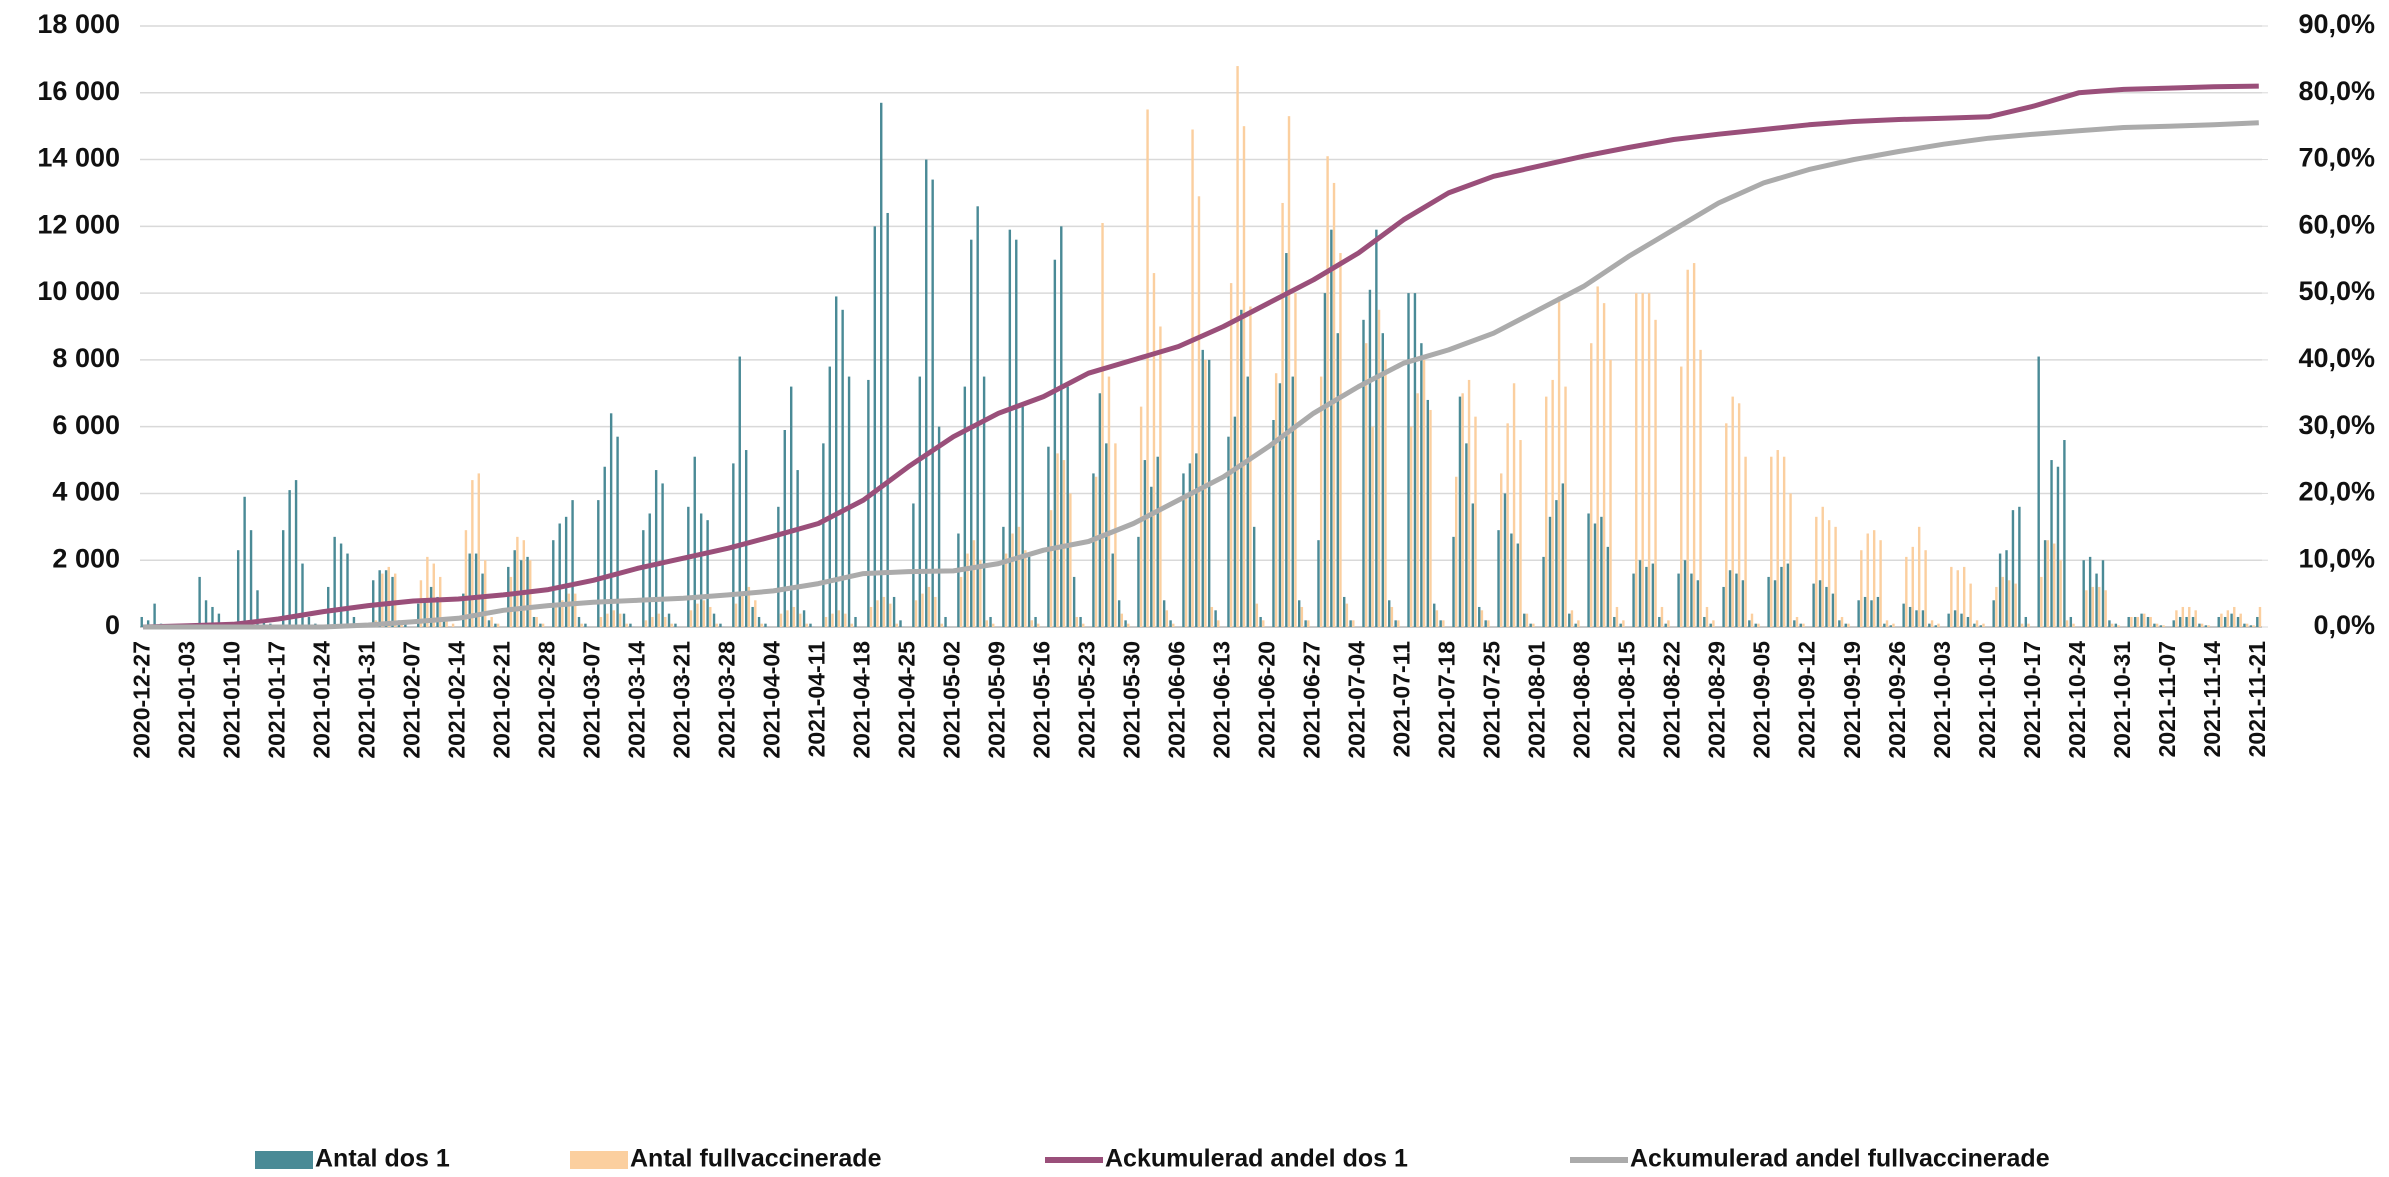 The image size is (2389, 1177). I want to click on x-tick-label: 2021-01-31, so click(366, 700).